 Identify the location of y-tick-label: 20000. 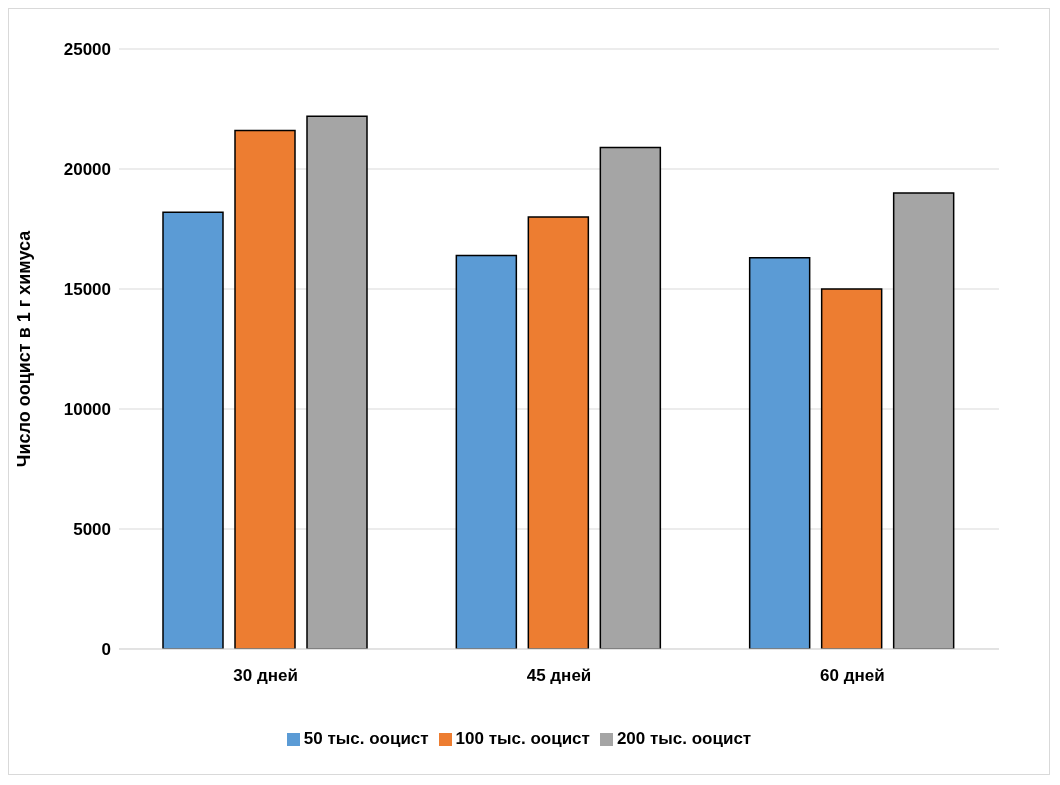
(87, 170).